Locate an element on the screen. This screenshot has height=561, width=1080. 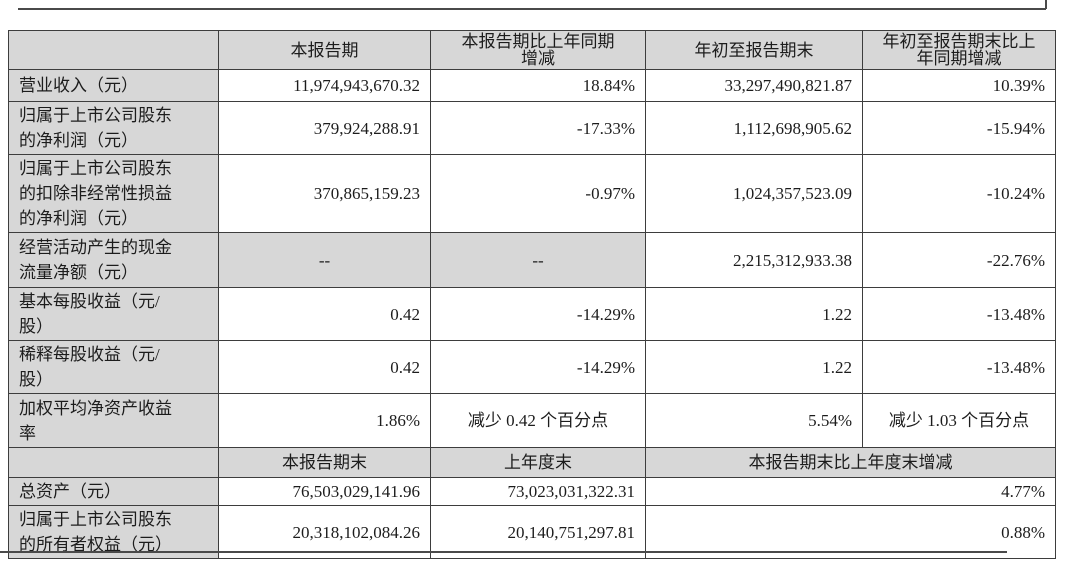
top-right-corner-tick is located at coordinates (1046, 4).